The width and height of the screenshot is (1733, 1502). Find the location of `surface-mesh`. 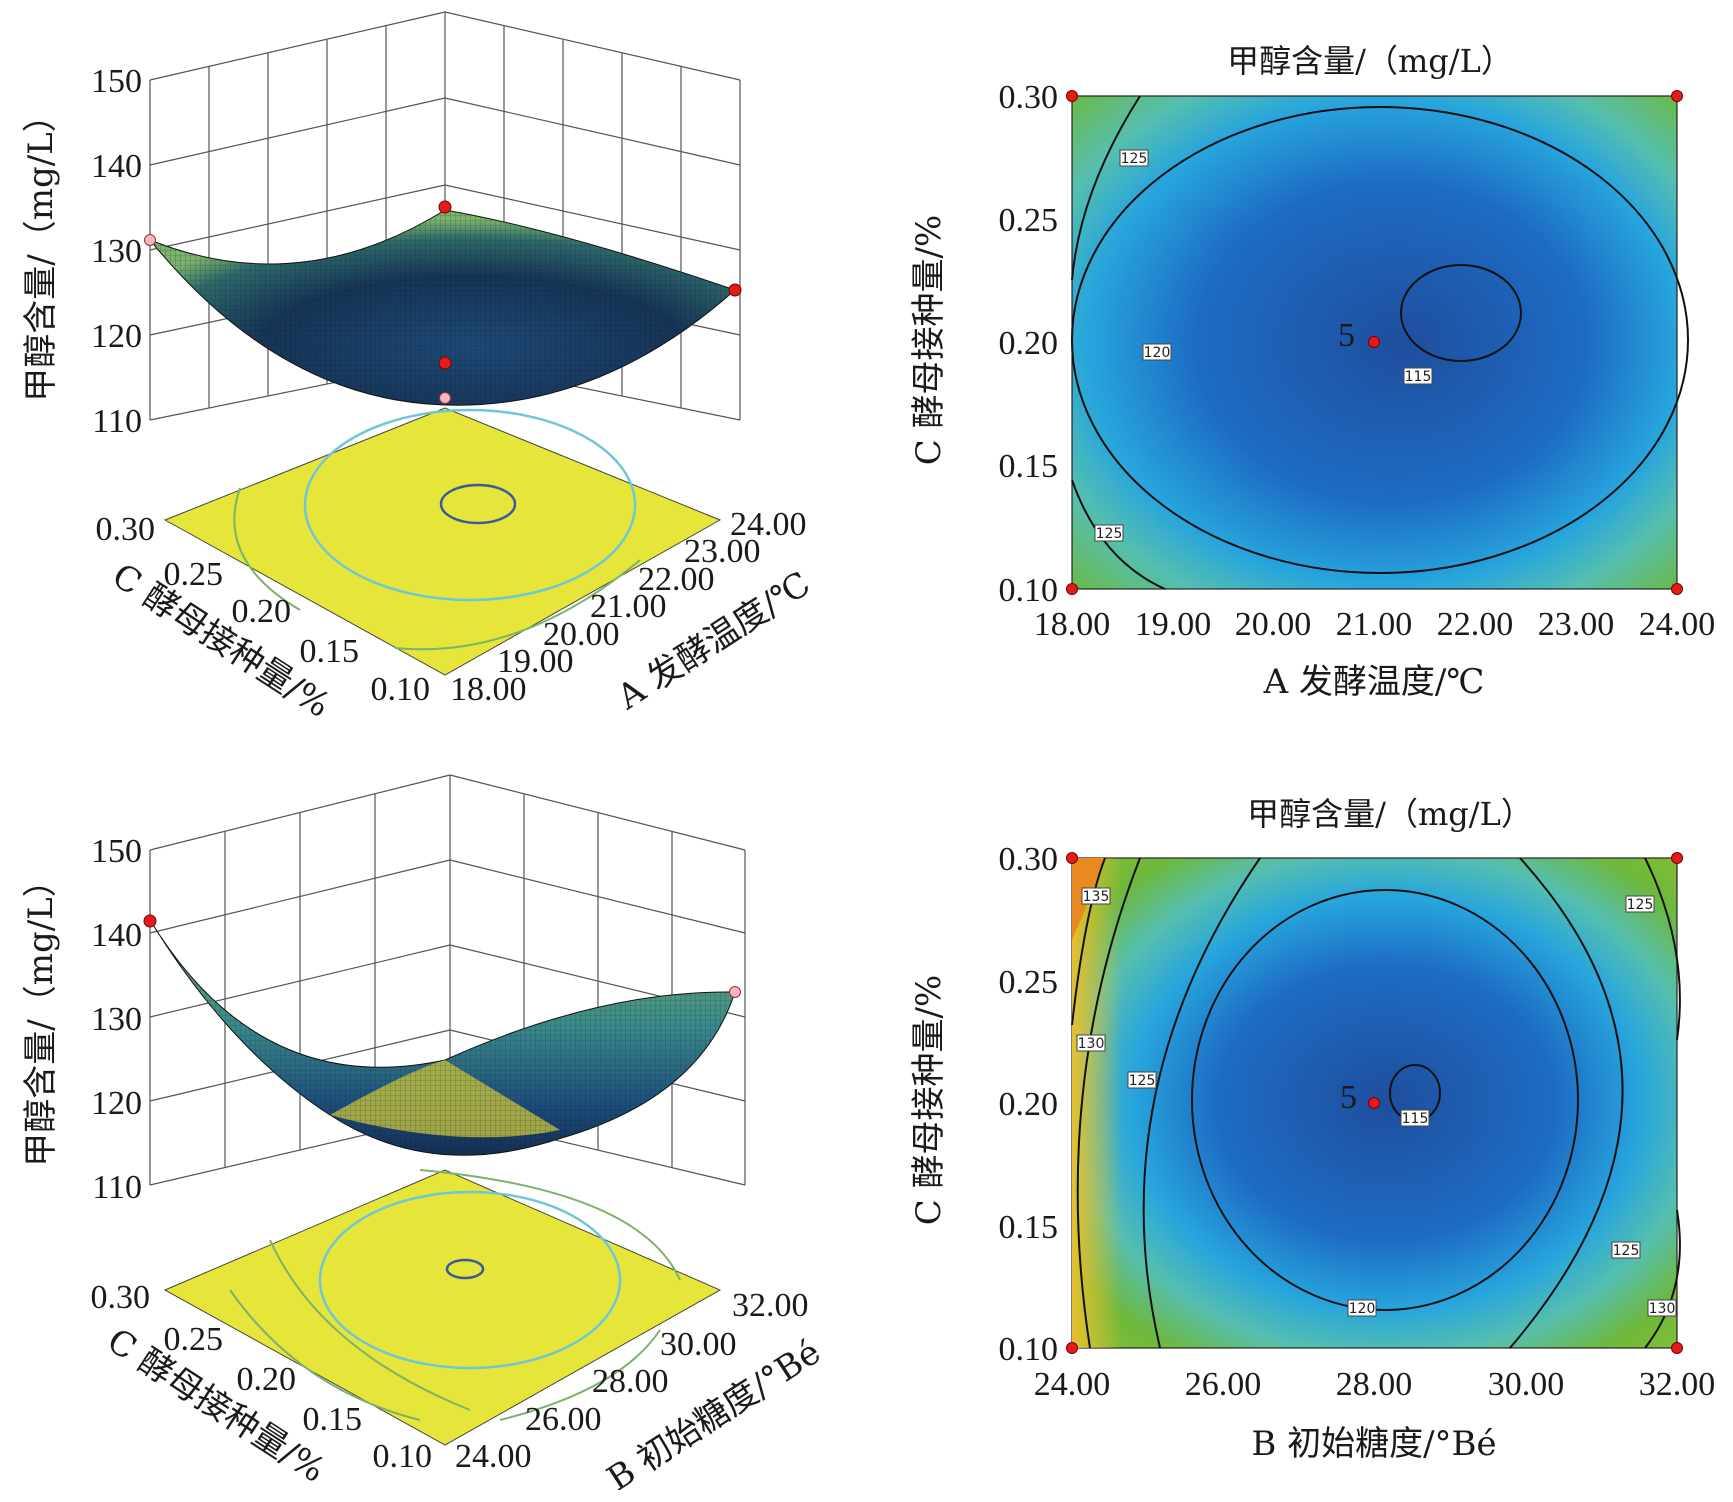

surface-mesh is located at coordinates (442, 1038).